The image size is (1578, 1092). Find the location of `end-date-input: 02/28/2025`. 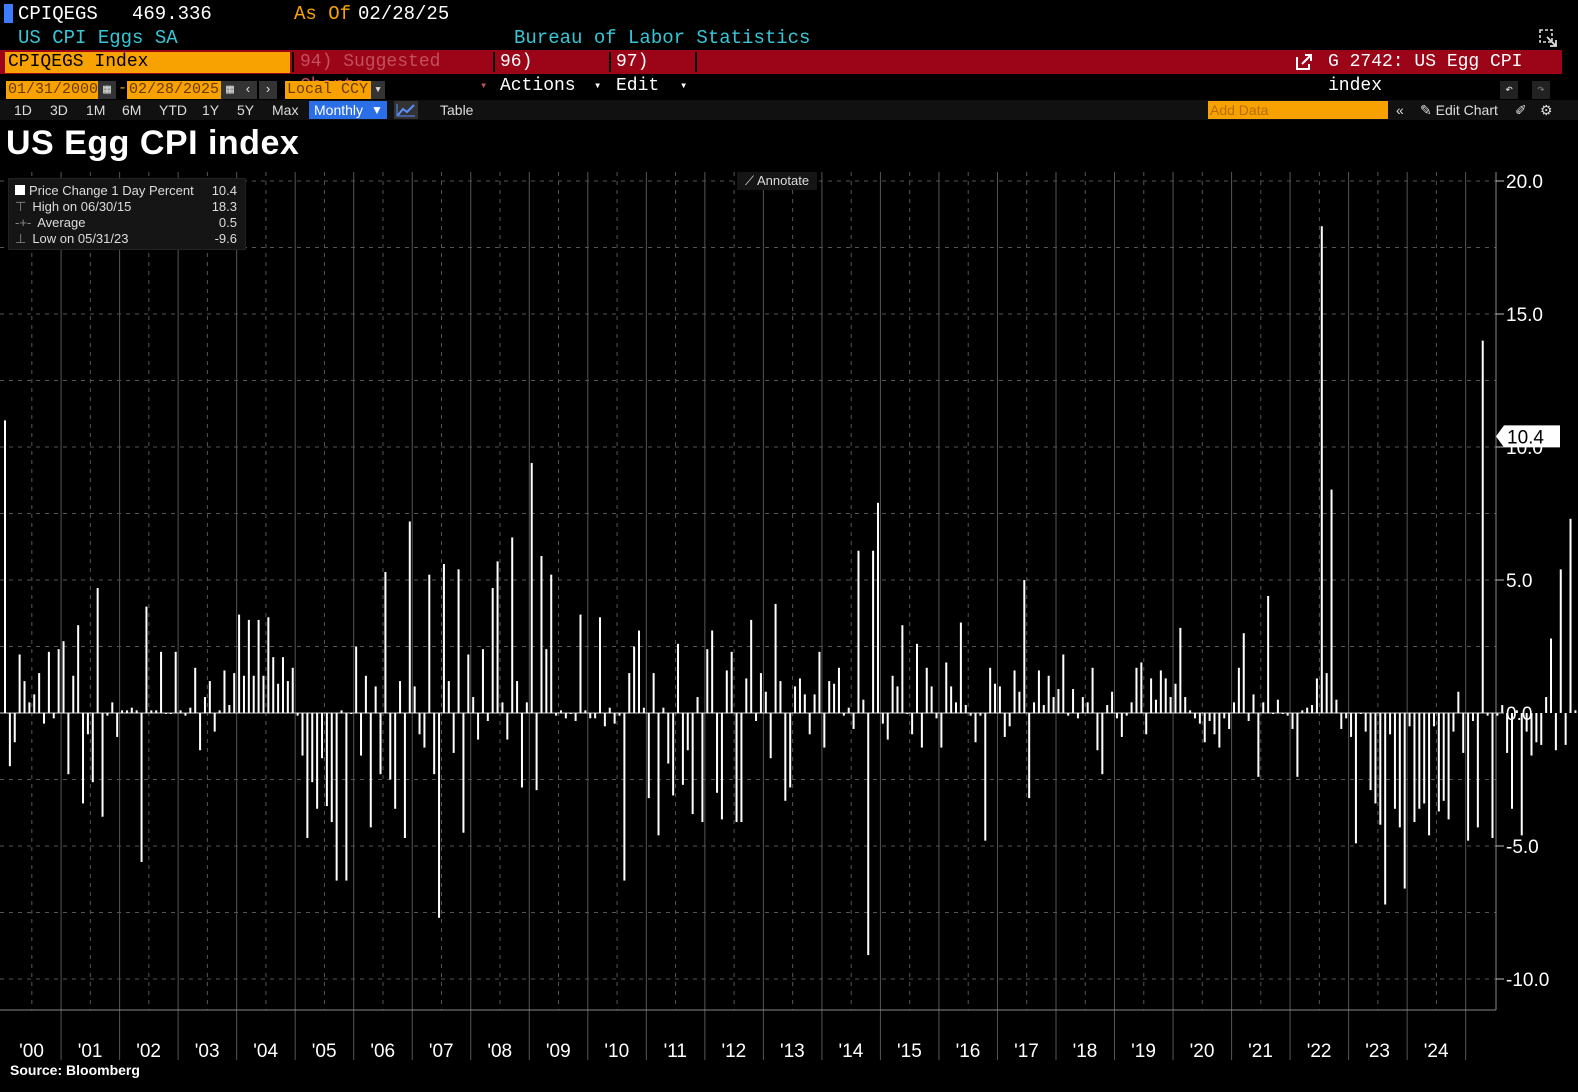

end-date-input: 02/28/2025 is located at coordinates (174, 90).